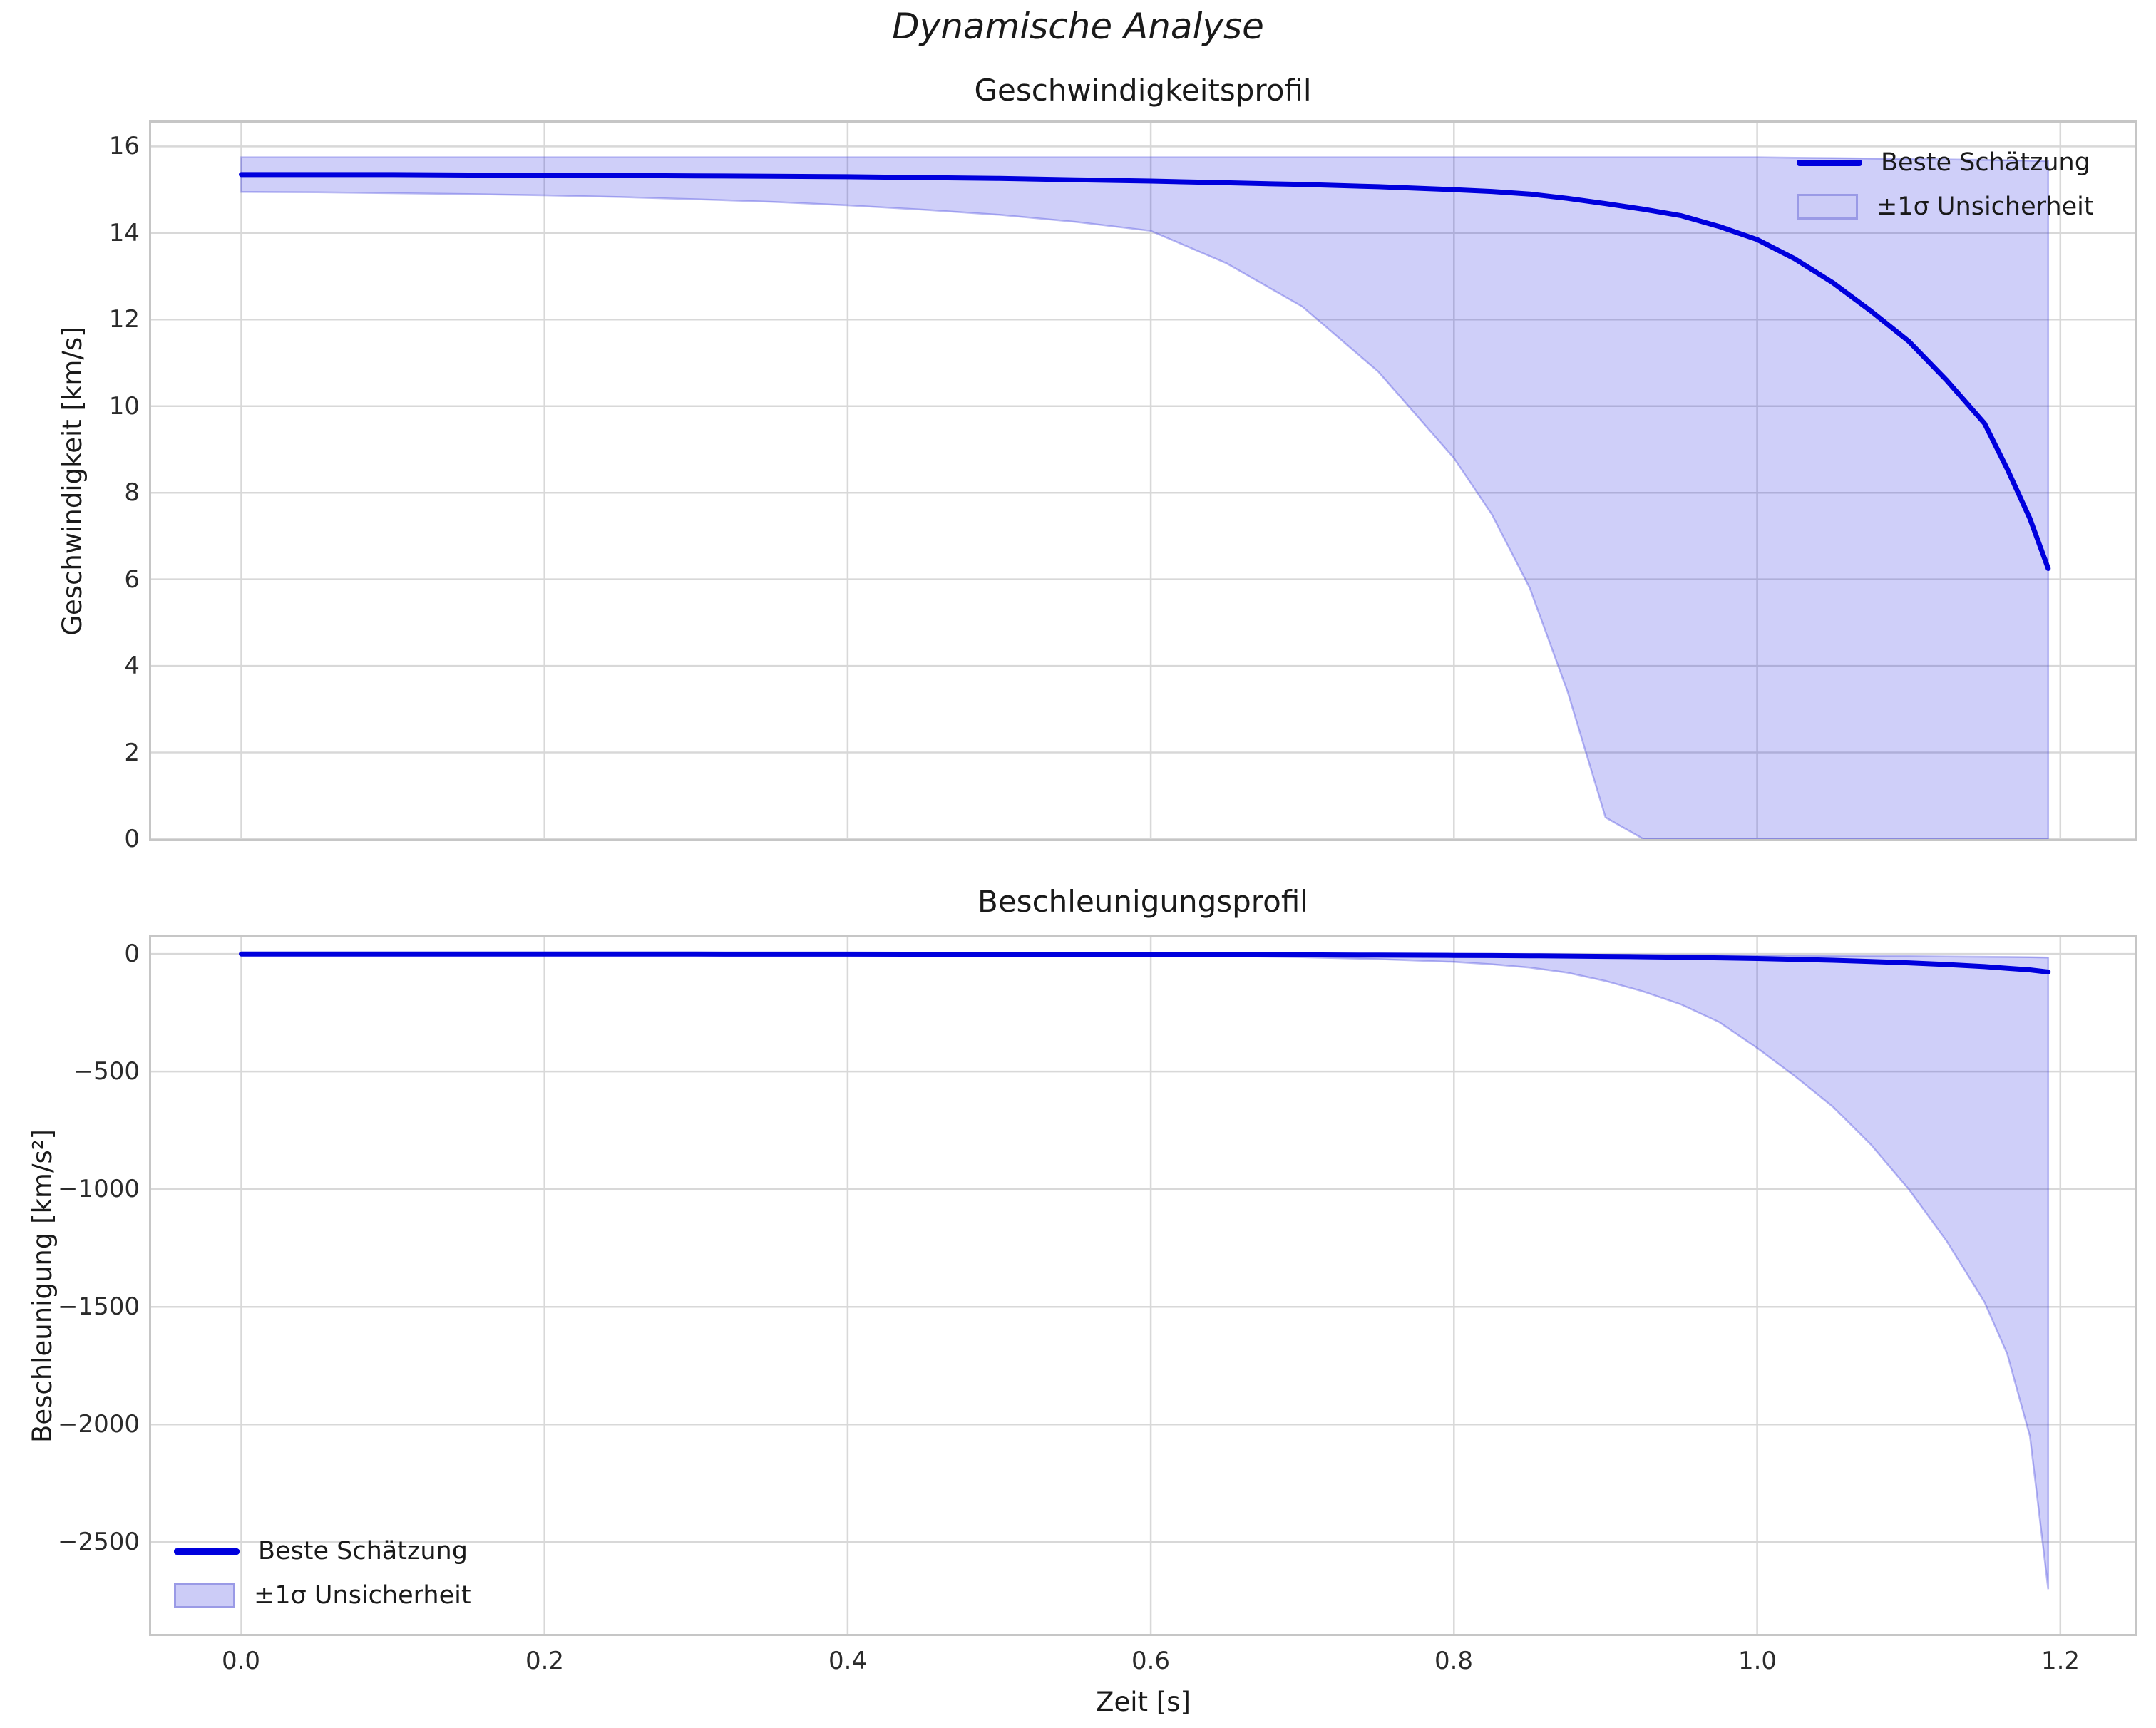 The height and width of the screenshot is (1728, 2156). What do you see at coordinates (322, 1573) in the screenshot?
I see `acceleration-legend: Beste Schätzung ±1σ Unsicherheit` at bounding box center [322, 1573].